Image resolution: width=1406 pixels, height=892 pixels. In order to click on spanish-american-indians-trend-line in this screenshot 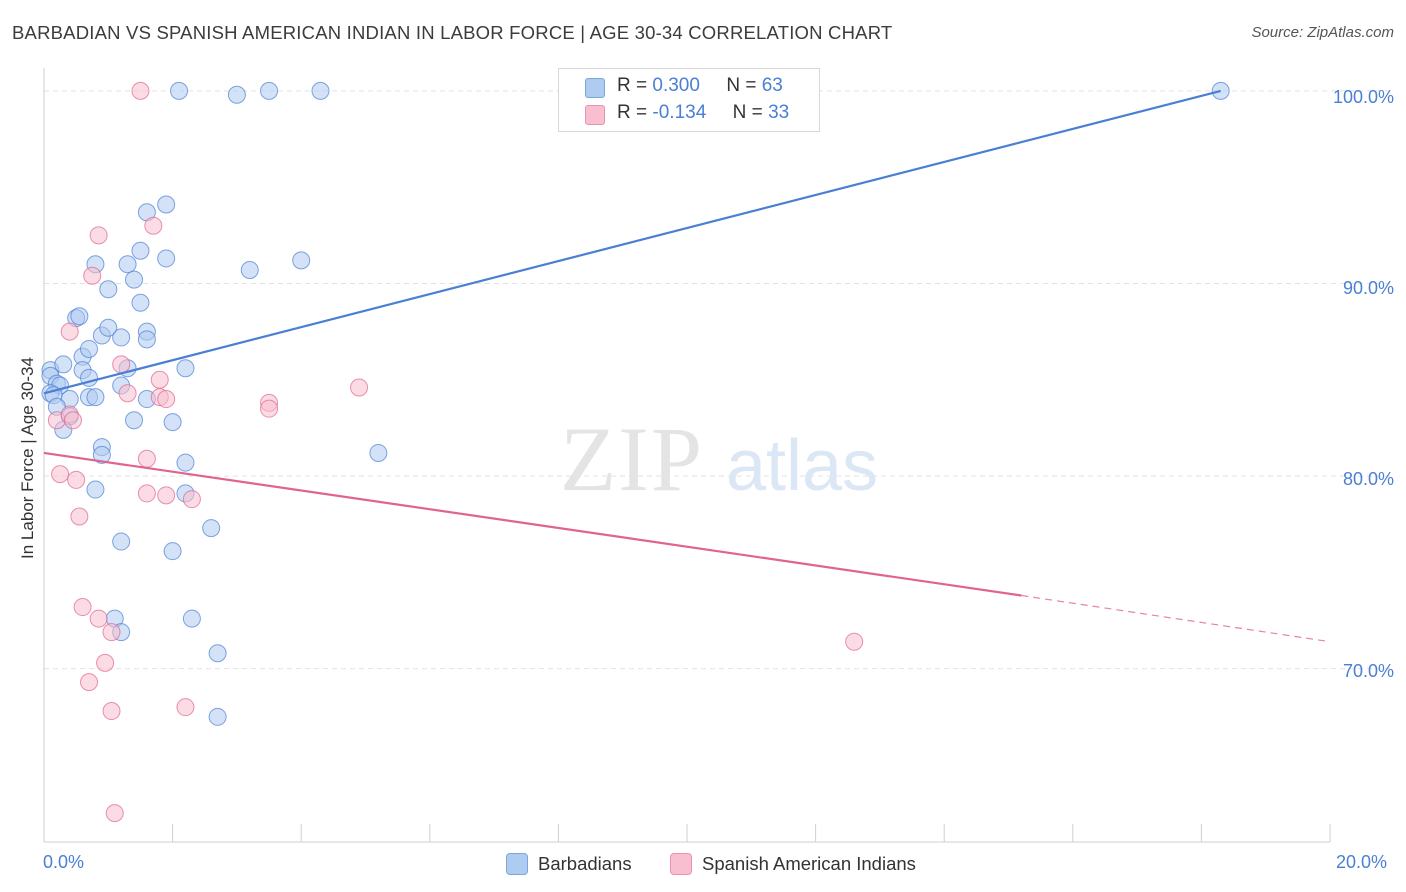, I will do `click(532, 524)`.